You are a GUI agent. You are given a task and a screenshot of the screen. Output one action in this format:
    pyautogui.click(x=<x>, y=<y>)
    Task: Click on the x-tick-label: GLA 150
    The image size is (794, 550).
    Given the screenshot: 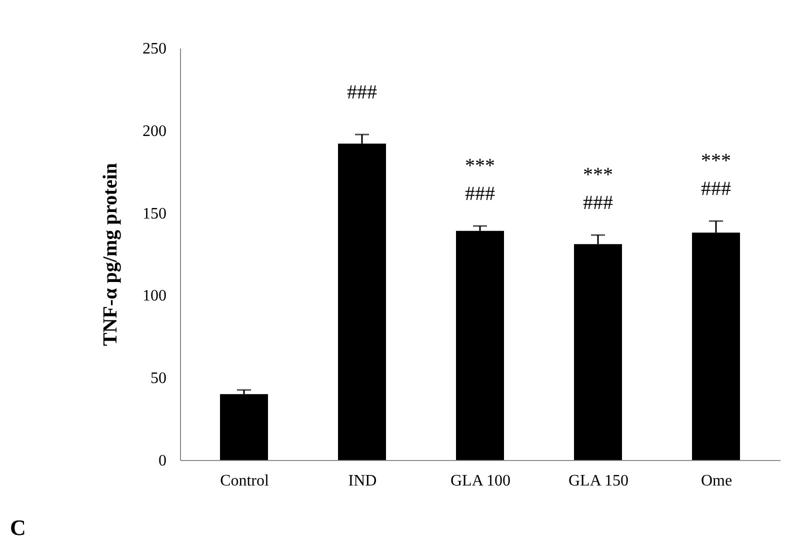 What is the action you would take?
    pyautogui.click(x=598, y=481)
    